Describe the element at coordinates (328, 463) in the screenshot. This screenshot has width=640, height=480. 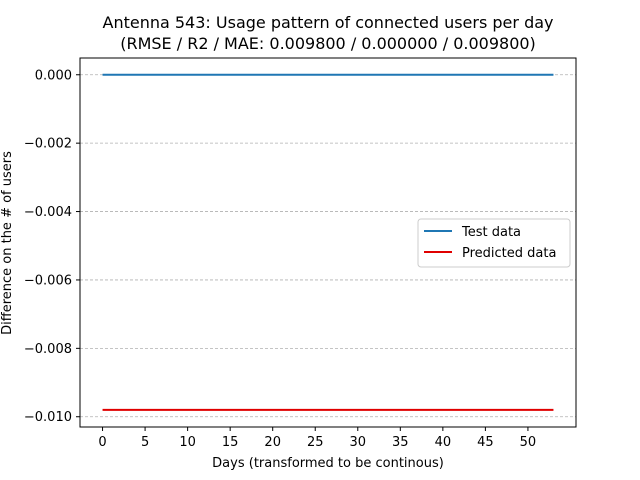
I see `x-axis-label: Days (transformed to be continous)` at that location.